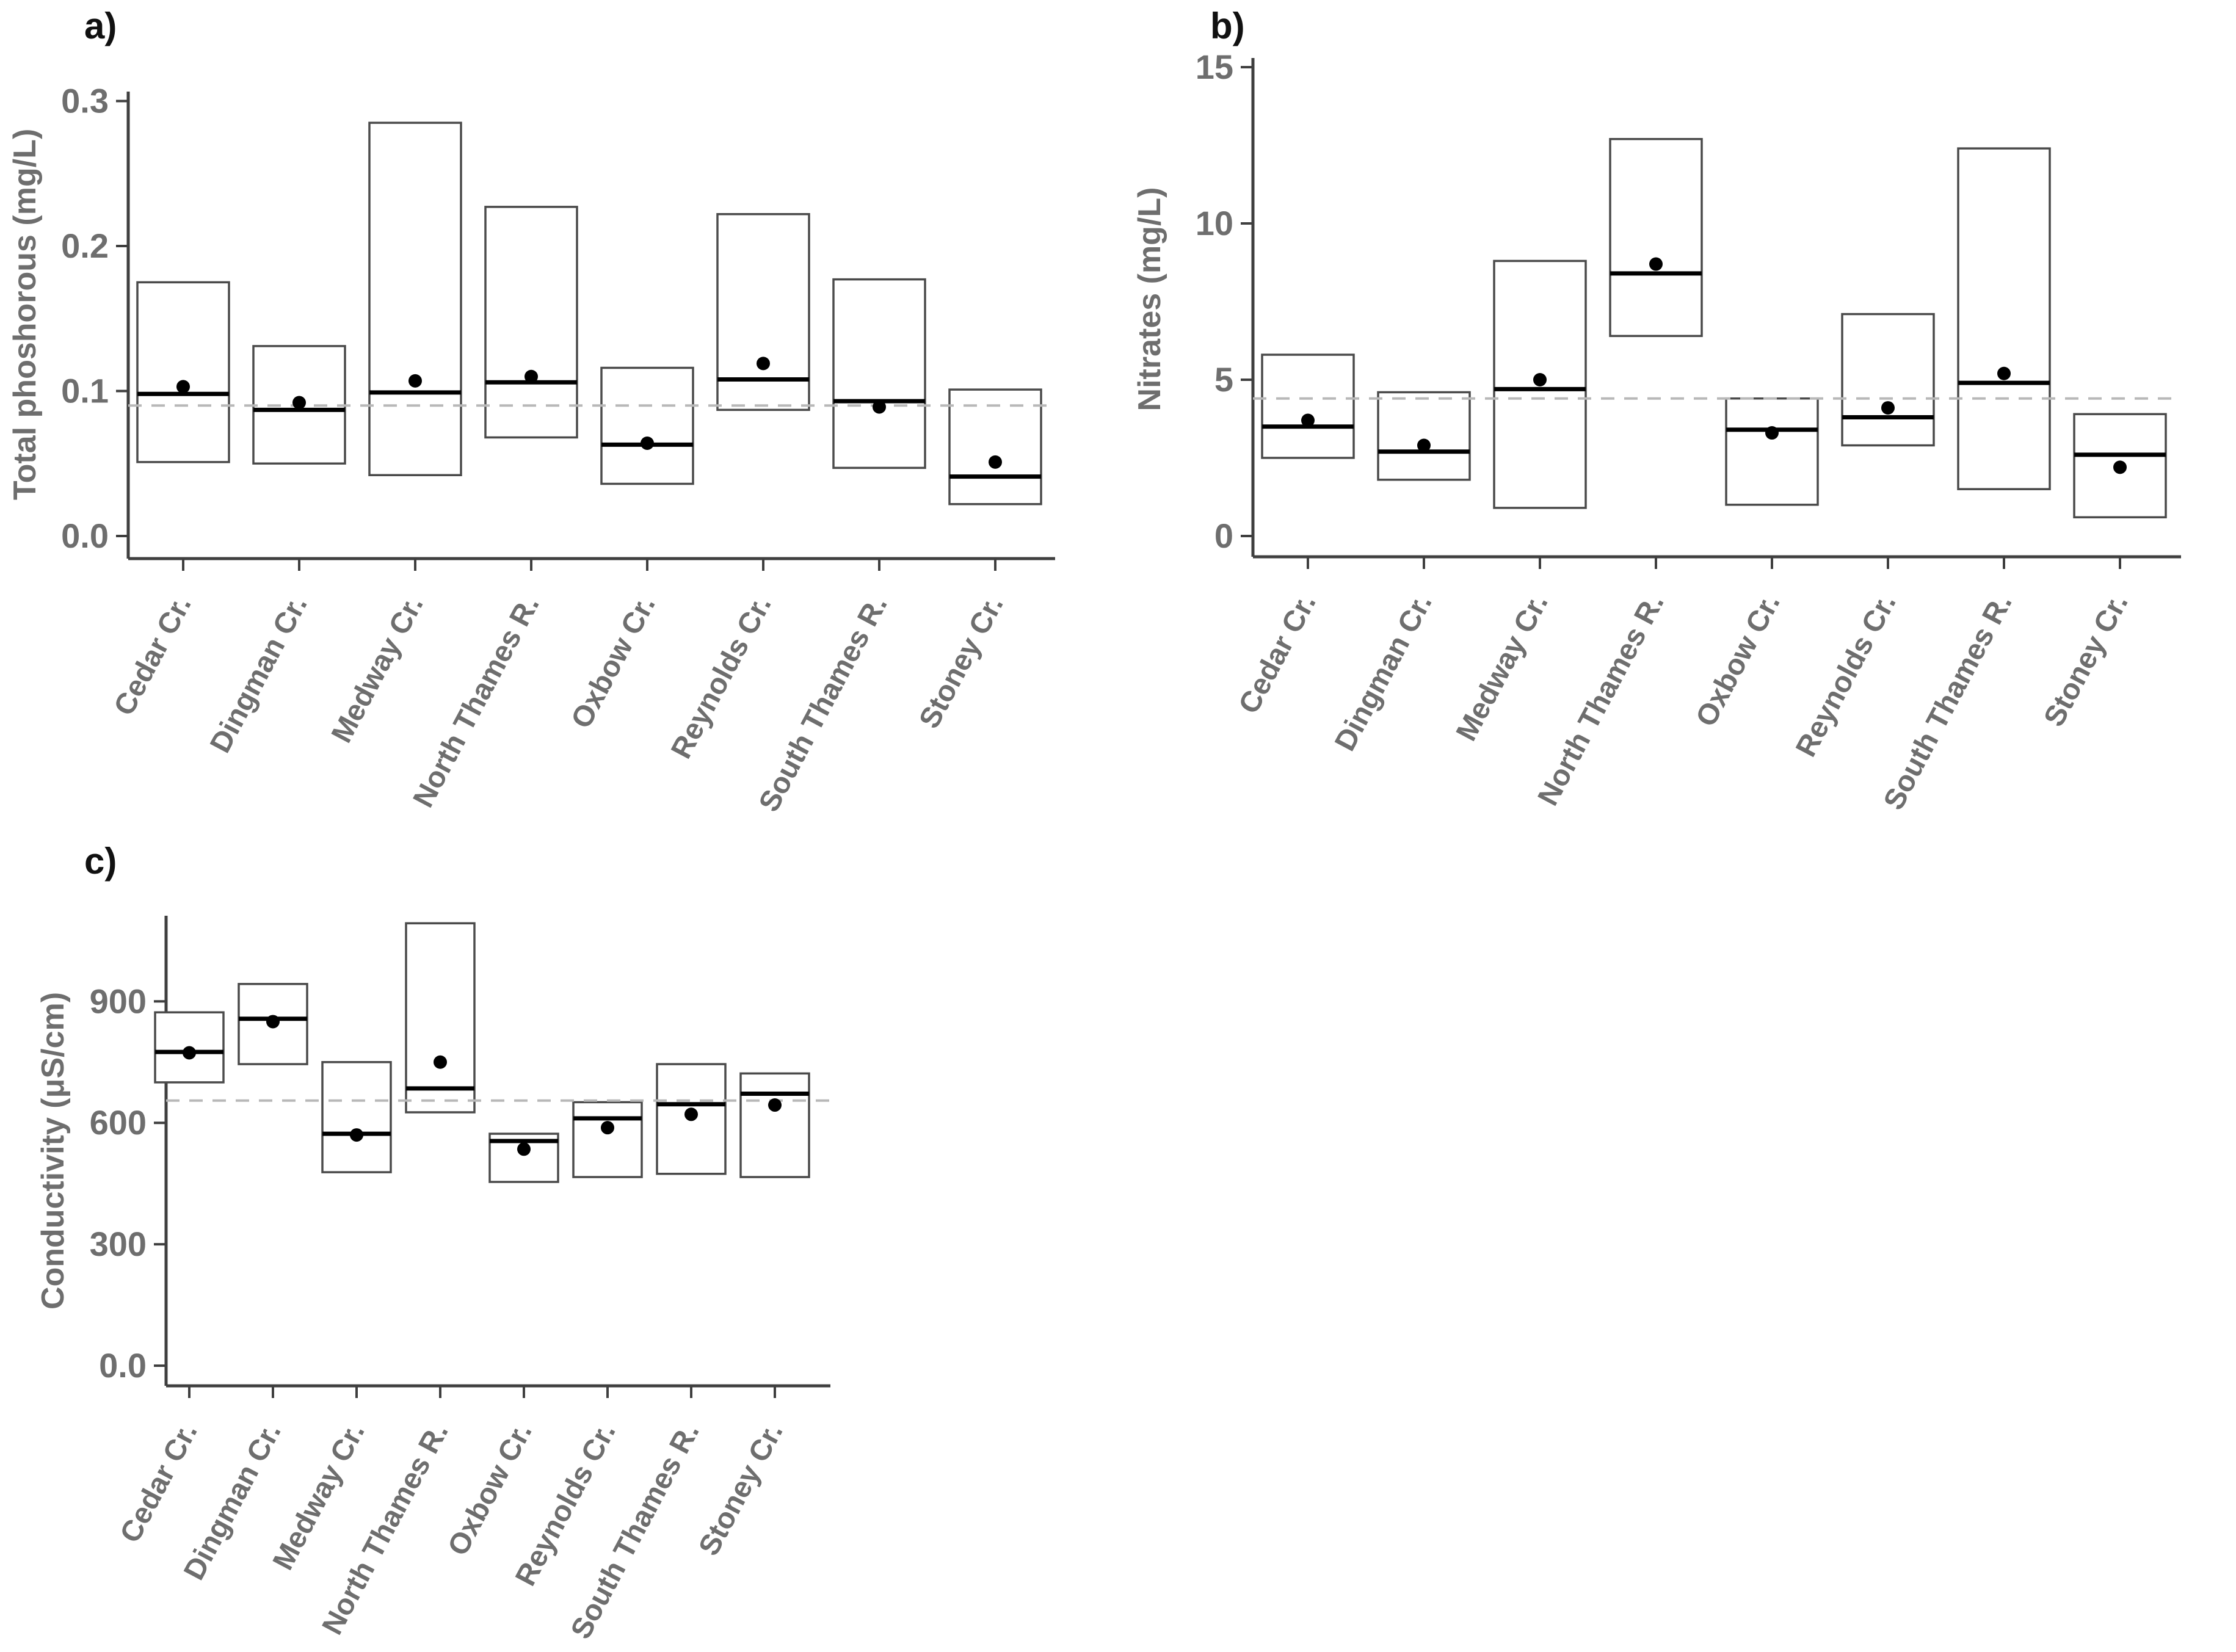  Describe the element at coordinates (118, 1122) in the screenshot. I see `y-tick-label: 600` at that location.